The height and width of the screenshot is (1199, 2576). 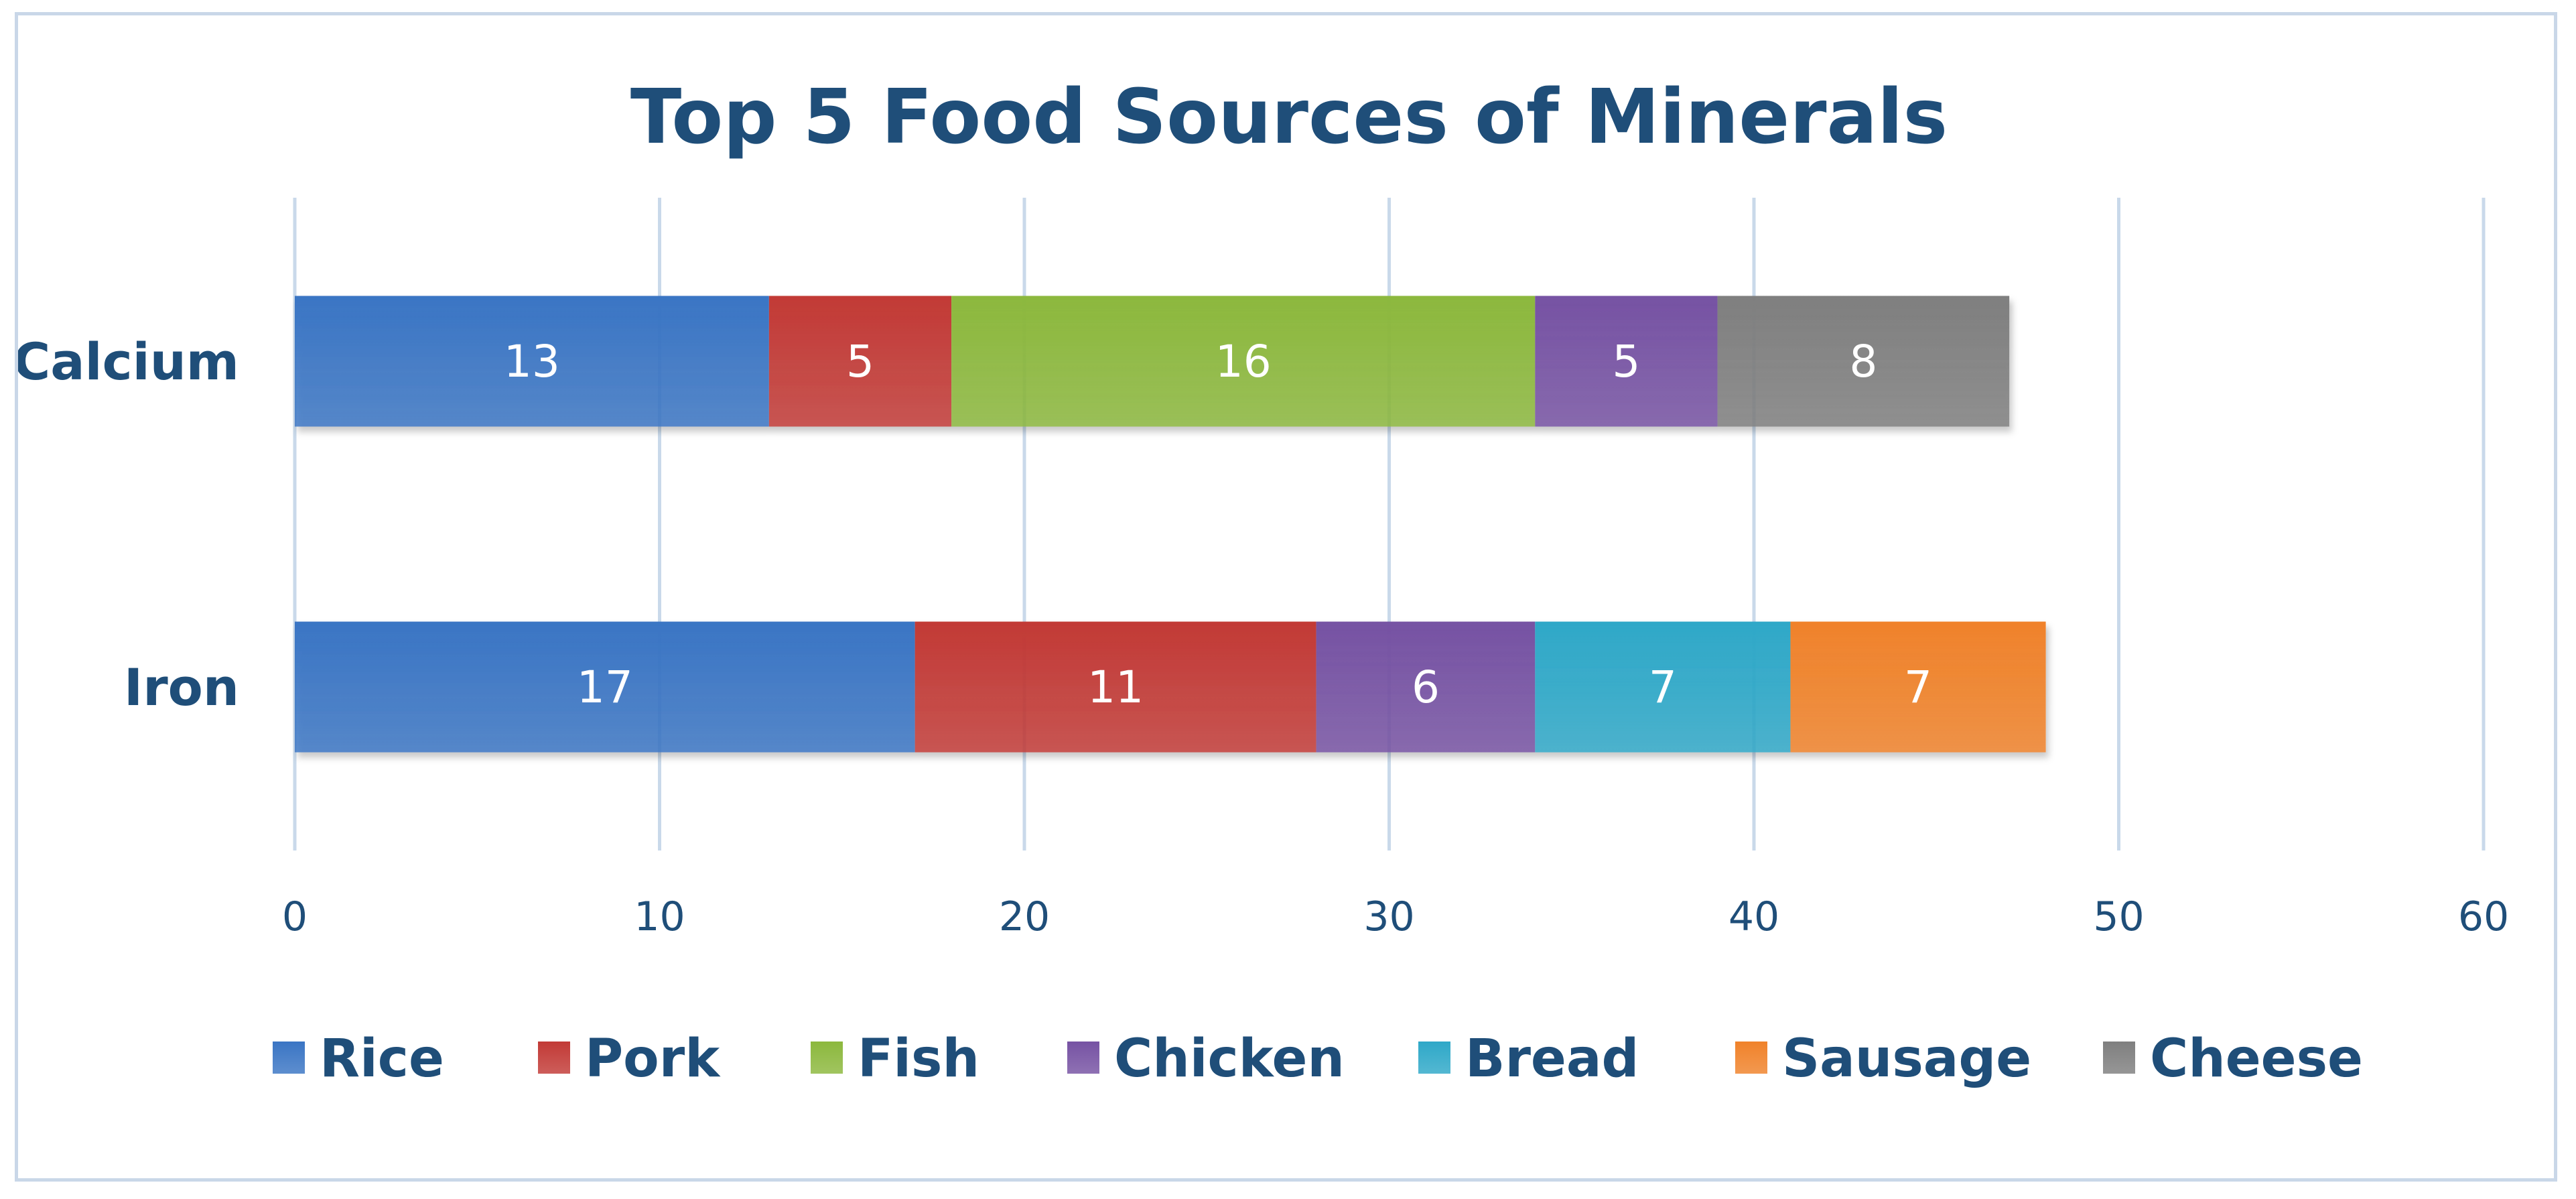 What do you see at coordinates (289, 1058) in the screenshot?
I see `legend-swatch-rice` at bounding box center [289, 1058].